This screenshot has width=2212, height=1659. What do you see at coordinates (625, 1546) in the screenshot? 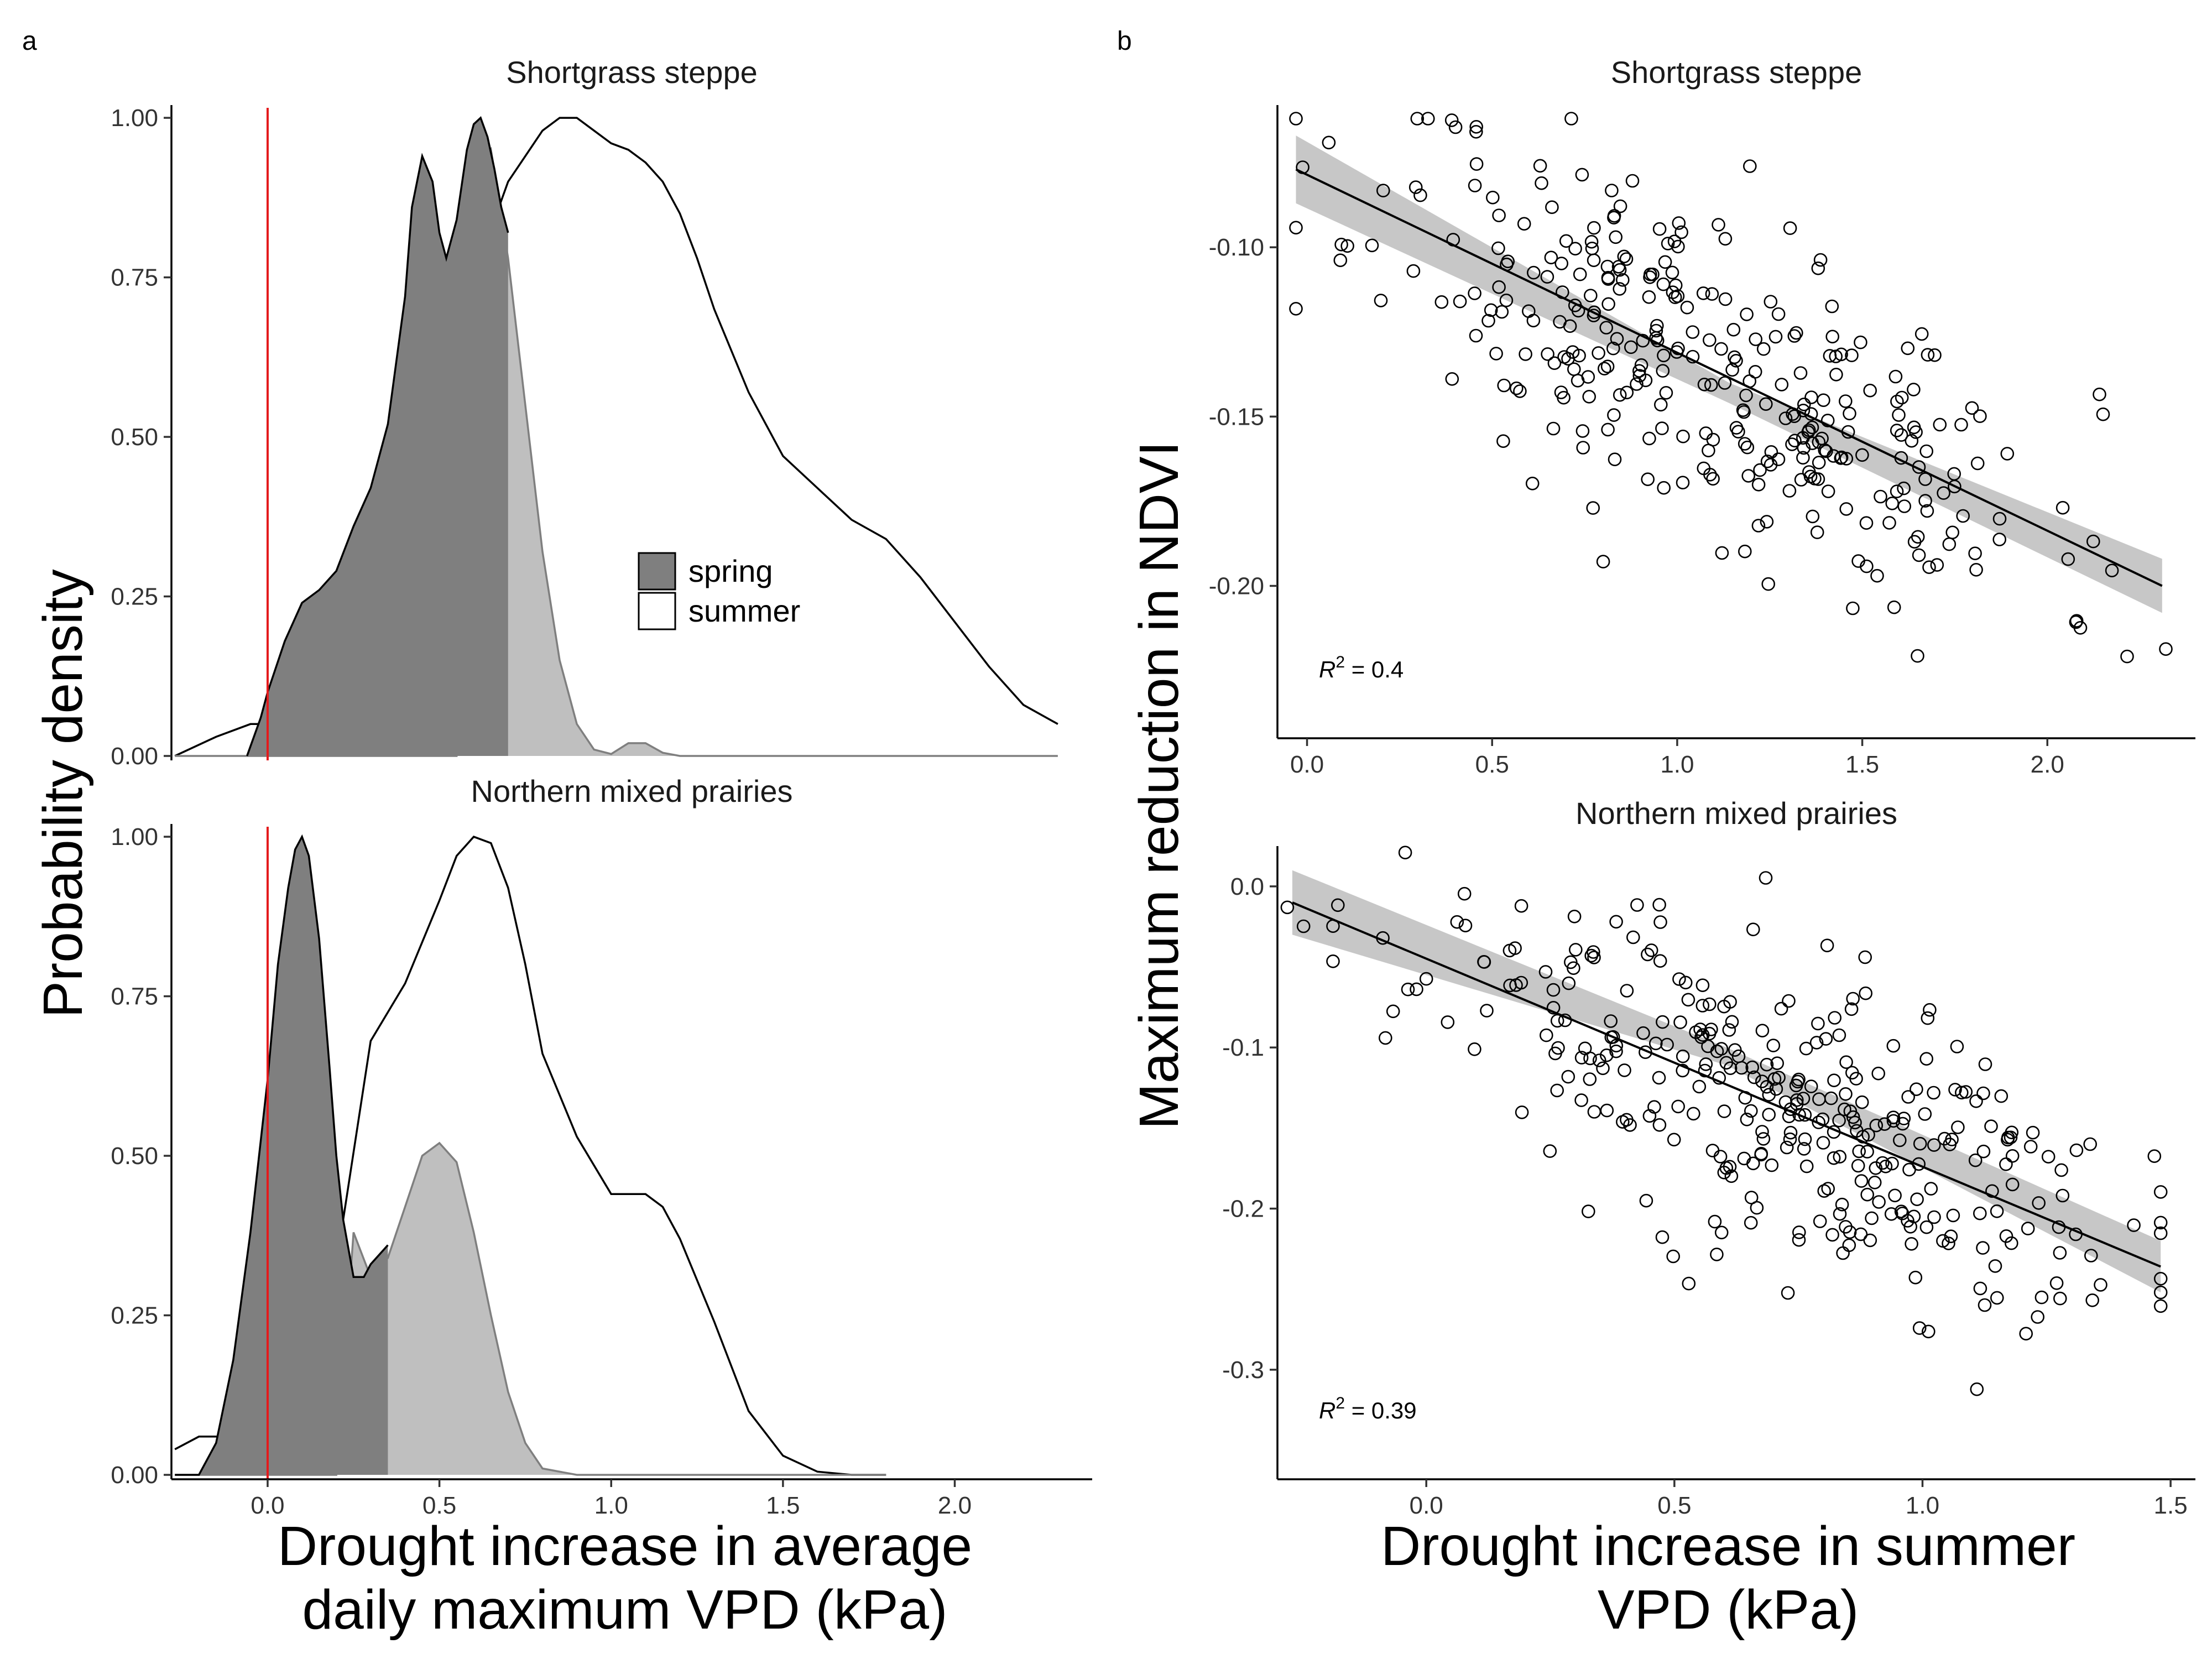
I see `panel-a-x-axis-label-line1: Drought increase in average` at bounding box center [625, 1546].